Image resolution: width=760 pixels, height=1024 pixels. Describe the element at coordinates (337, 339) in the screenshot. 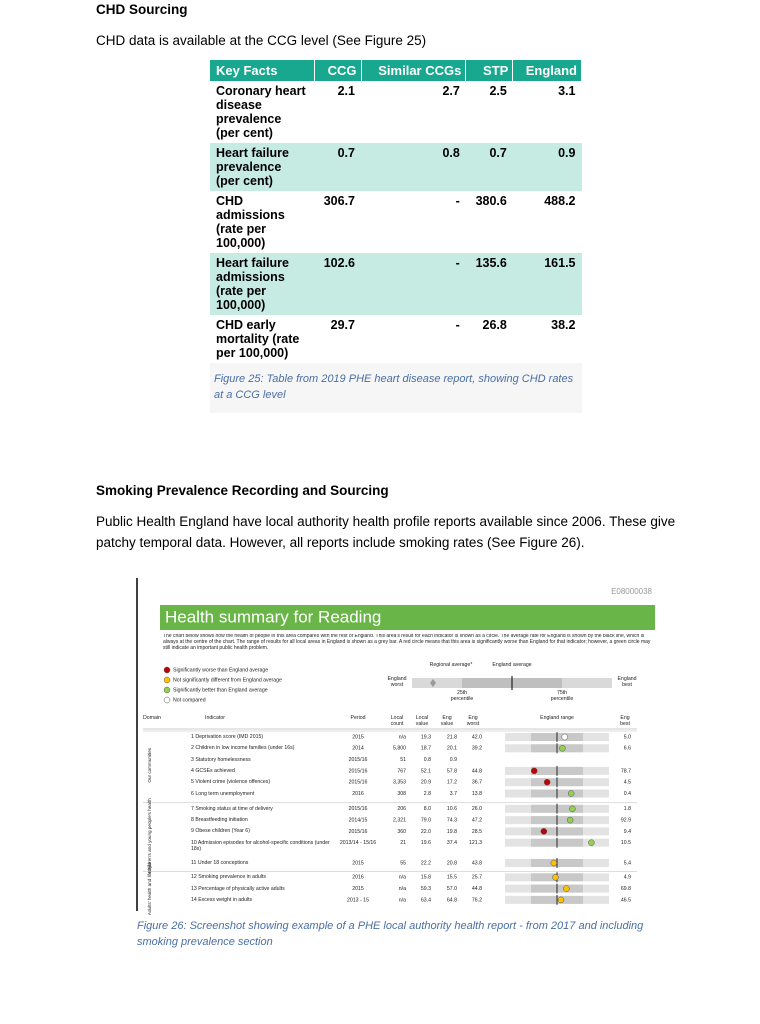

I see `table-cell: 29.7` at that location.